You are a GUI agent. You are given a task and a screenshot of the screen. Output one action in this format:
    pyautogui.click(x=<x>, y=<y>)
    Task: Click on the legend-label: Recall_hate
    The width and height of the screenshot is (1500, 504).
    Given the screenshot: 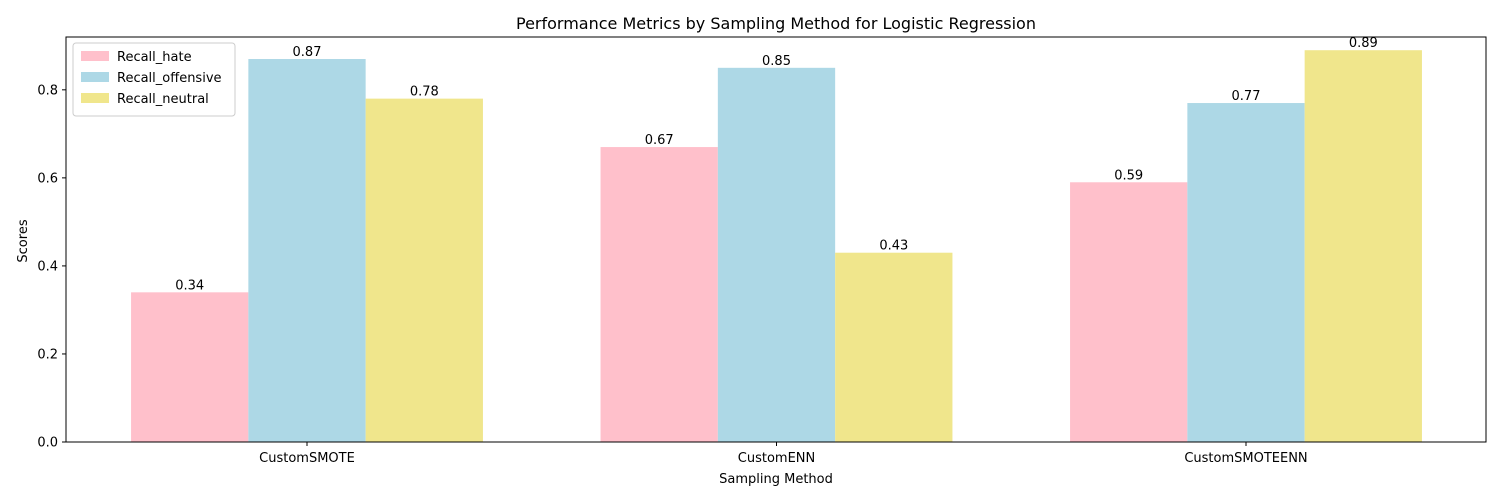 What is the action you would take?
    pyautogui.click(x=154, y=57)
    